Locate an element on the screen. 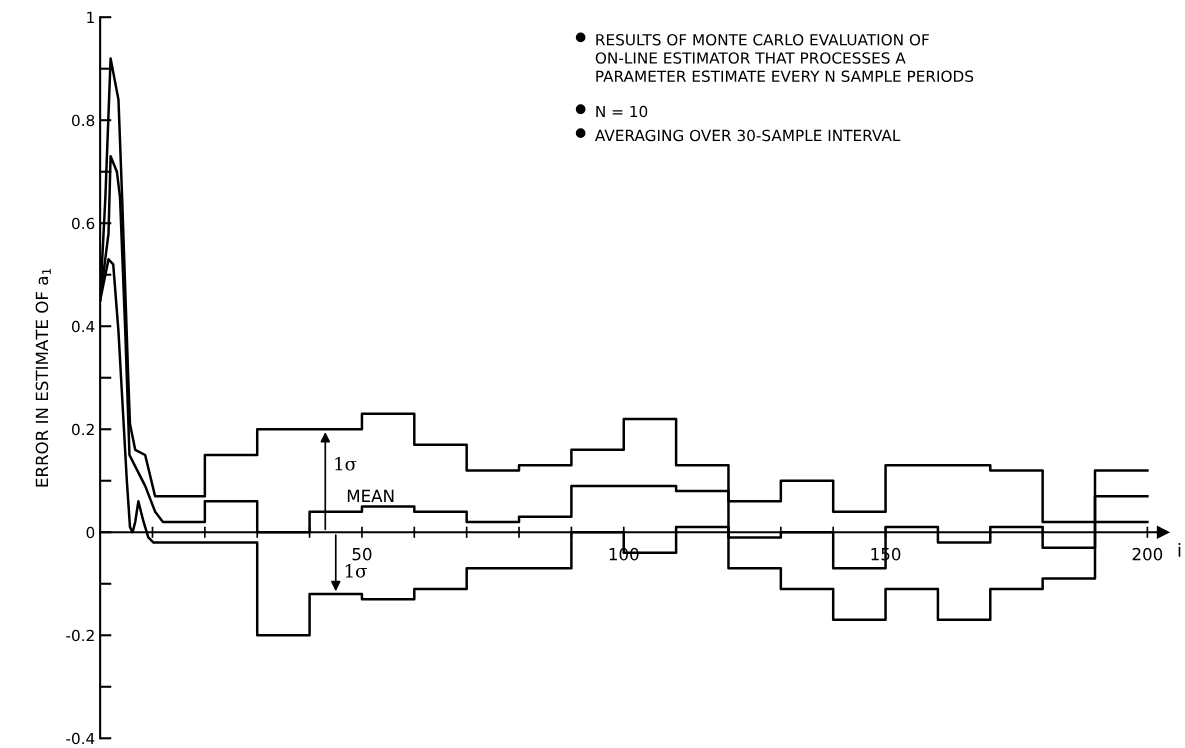 This screenshot has width=1185, height=748. annotation: N = 10 is located at coordinates (622, 111).